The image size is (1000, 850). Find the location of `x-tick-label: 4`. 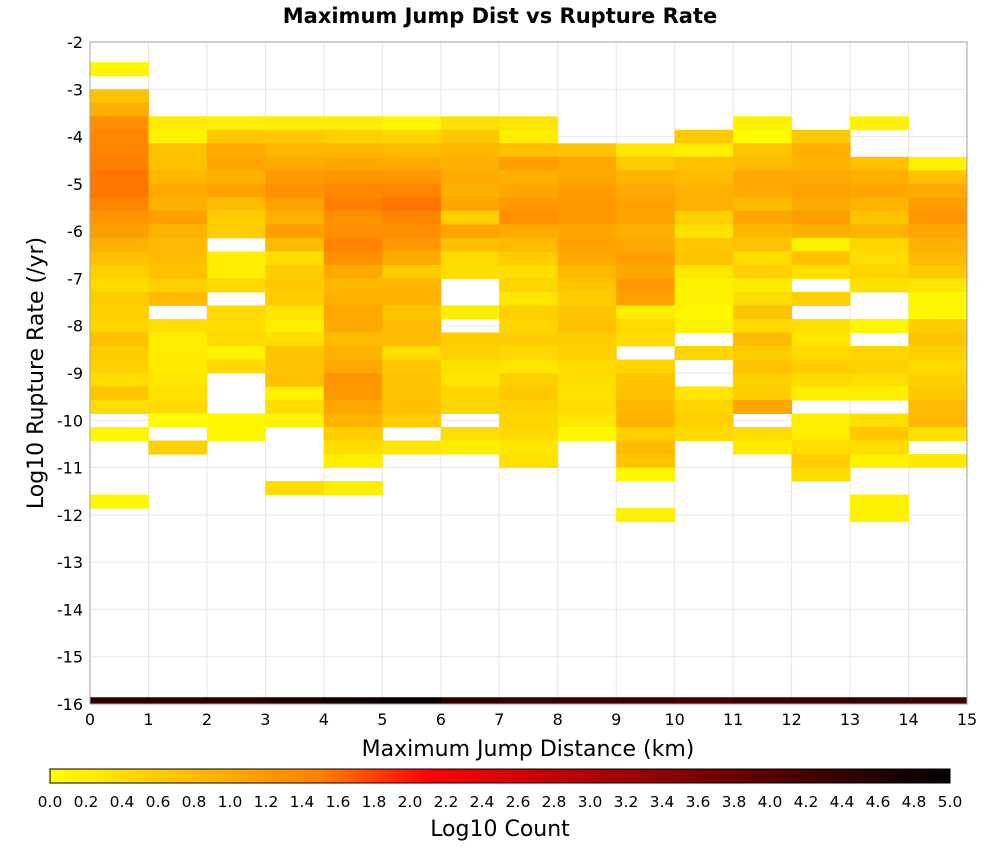

x-tick-label: 4 is located at coordinates (324, 719).